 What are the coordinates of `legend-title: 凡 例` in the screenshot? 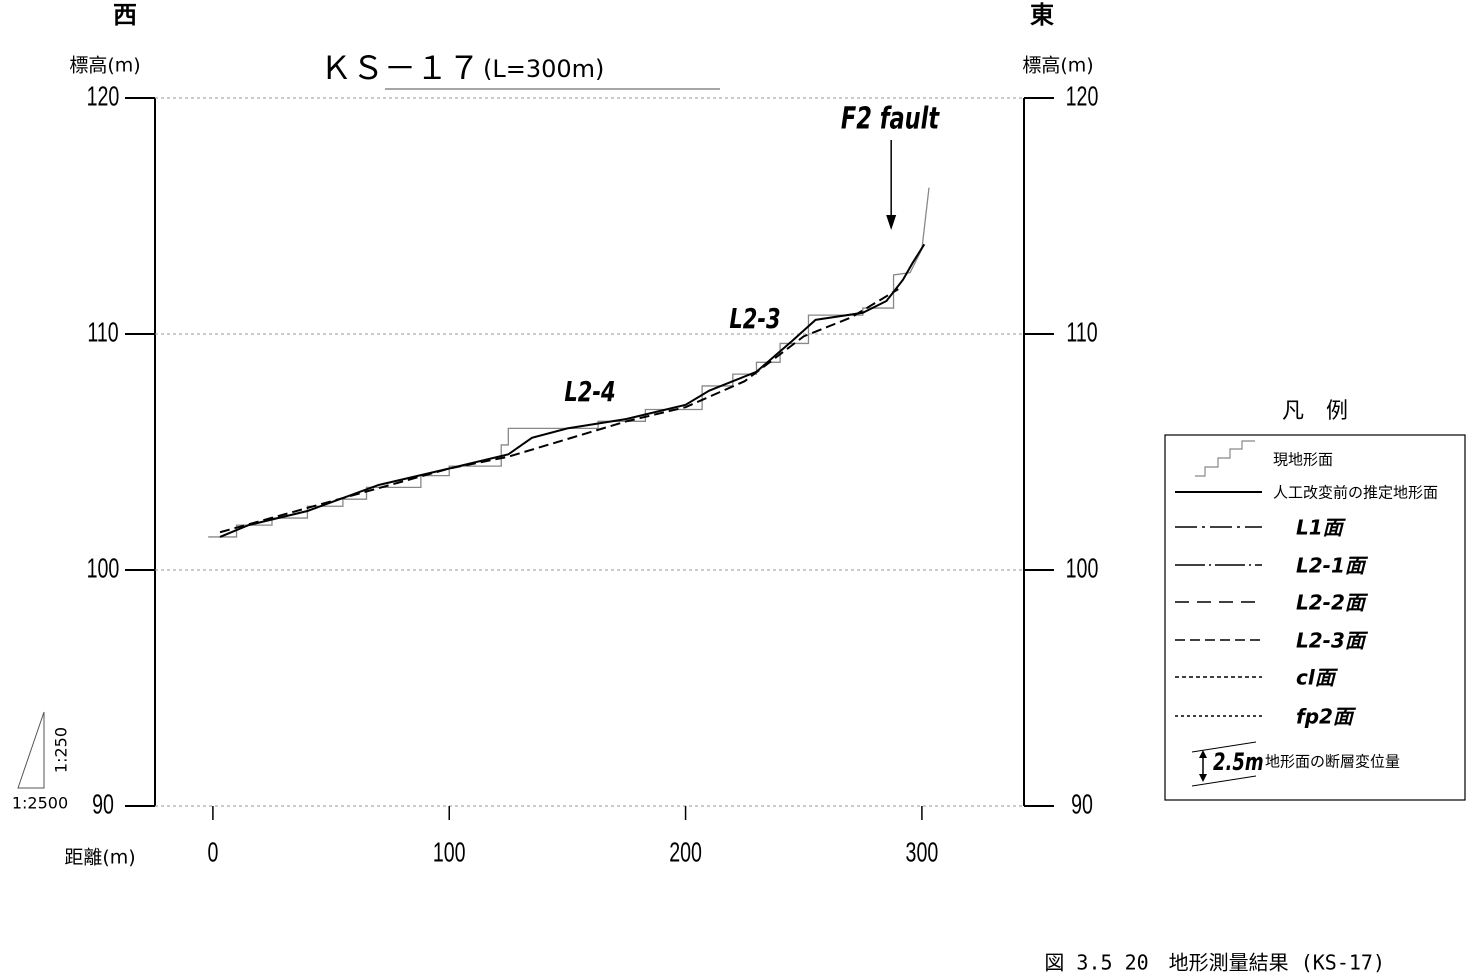 It's located at (1315, 411).